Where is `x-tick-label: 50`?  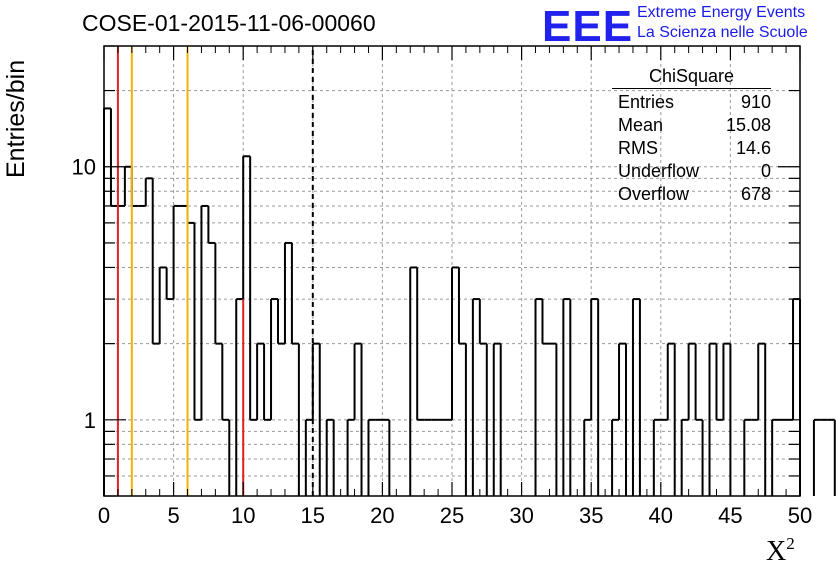 x-tick-label: 50 is located at coordinates (800, 515).